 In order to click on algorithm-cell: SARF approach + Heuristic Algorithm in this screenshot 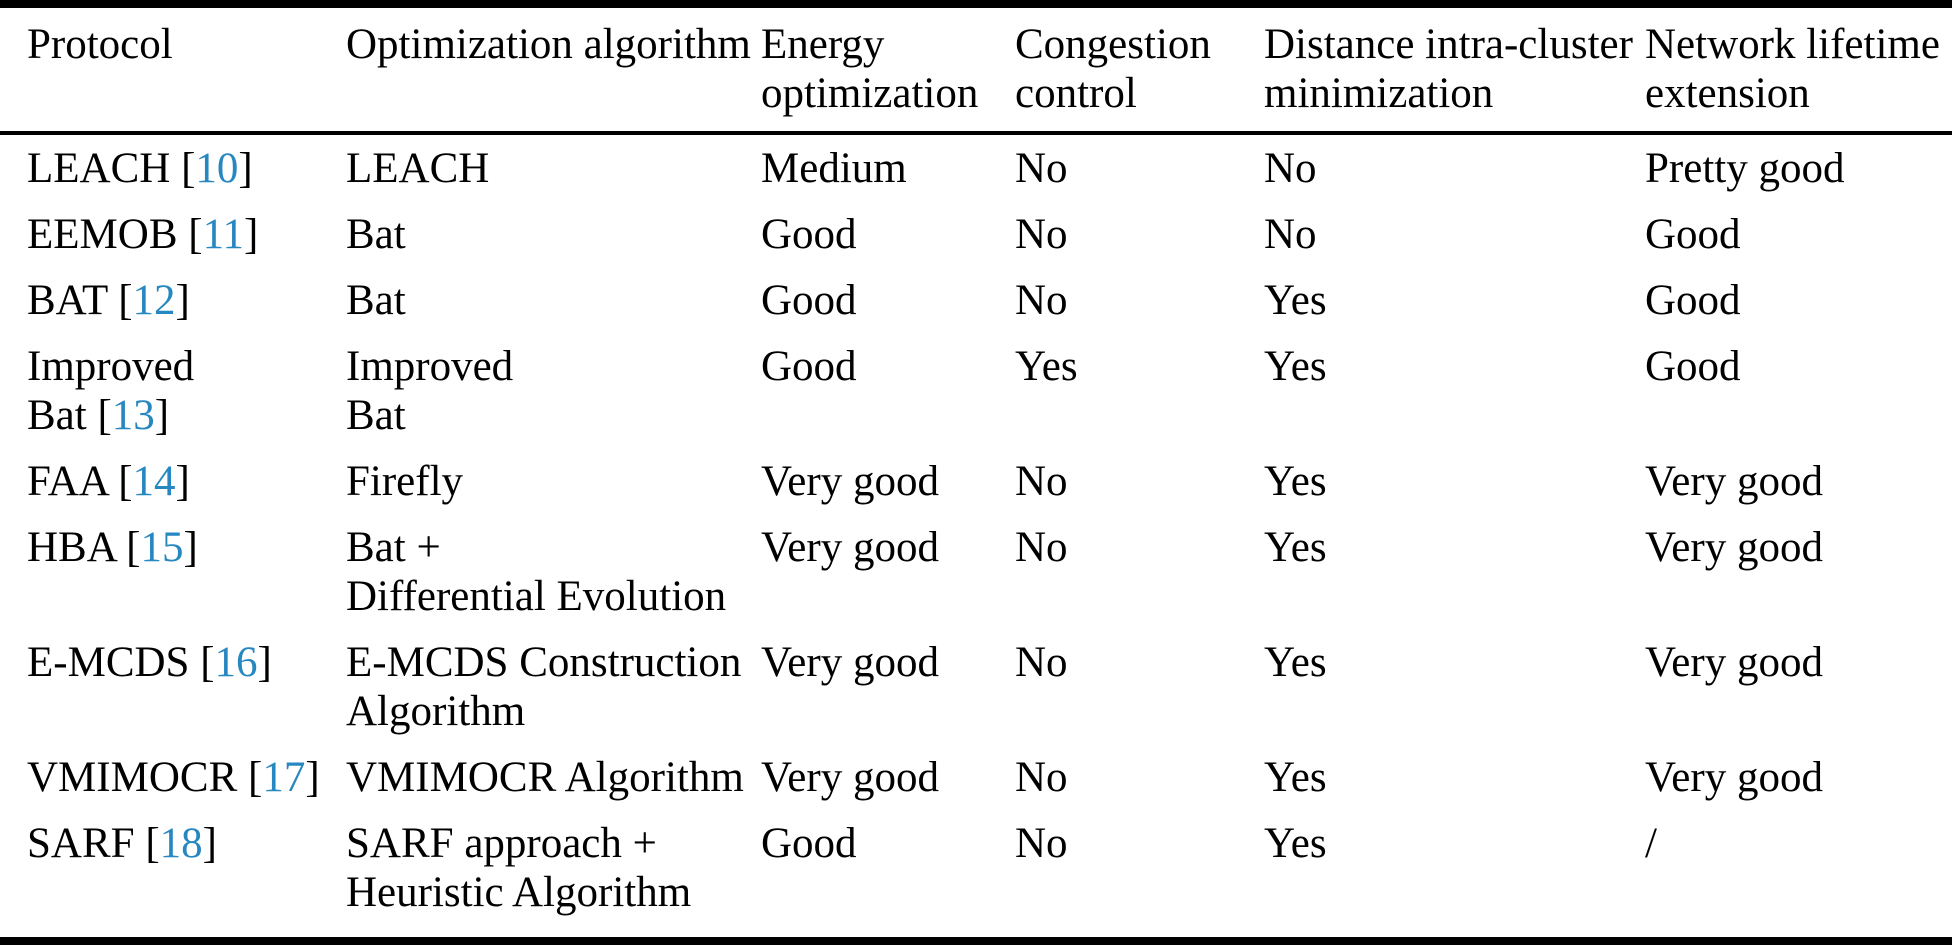, I will do `click(519, 868)`.